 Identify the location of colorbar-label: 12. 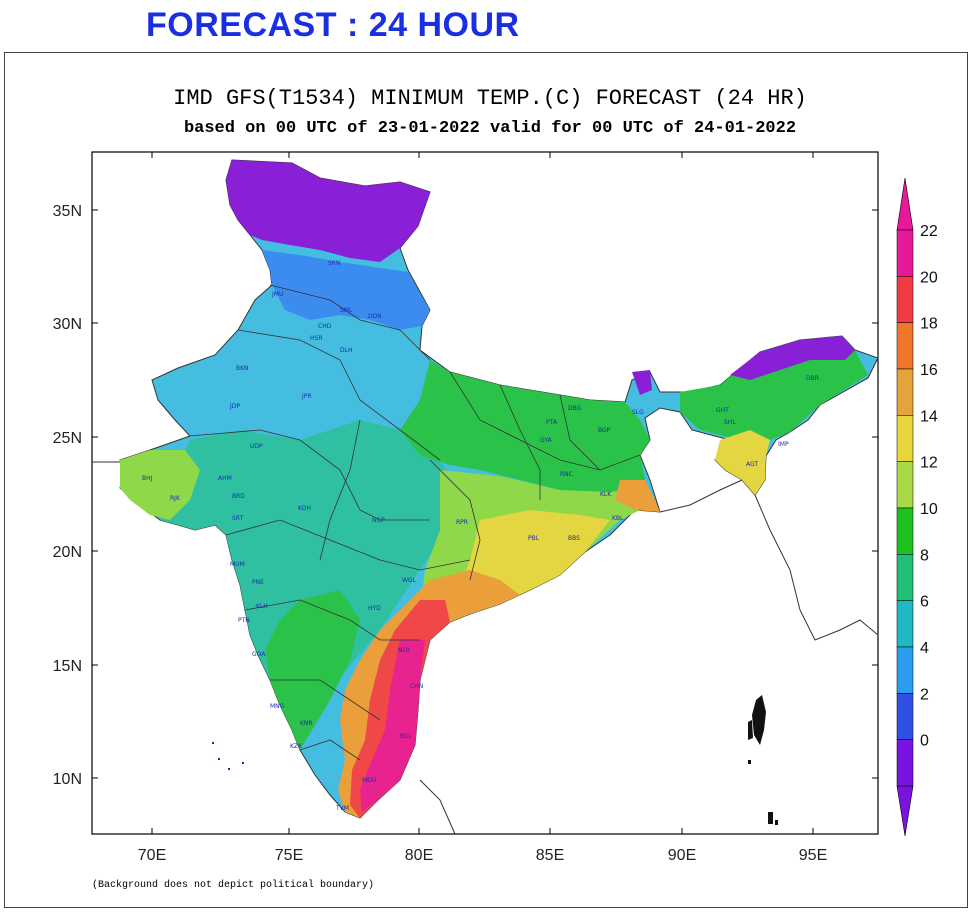
(929, 463).